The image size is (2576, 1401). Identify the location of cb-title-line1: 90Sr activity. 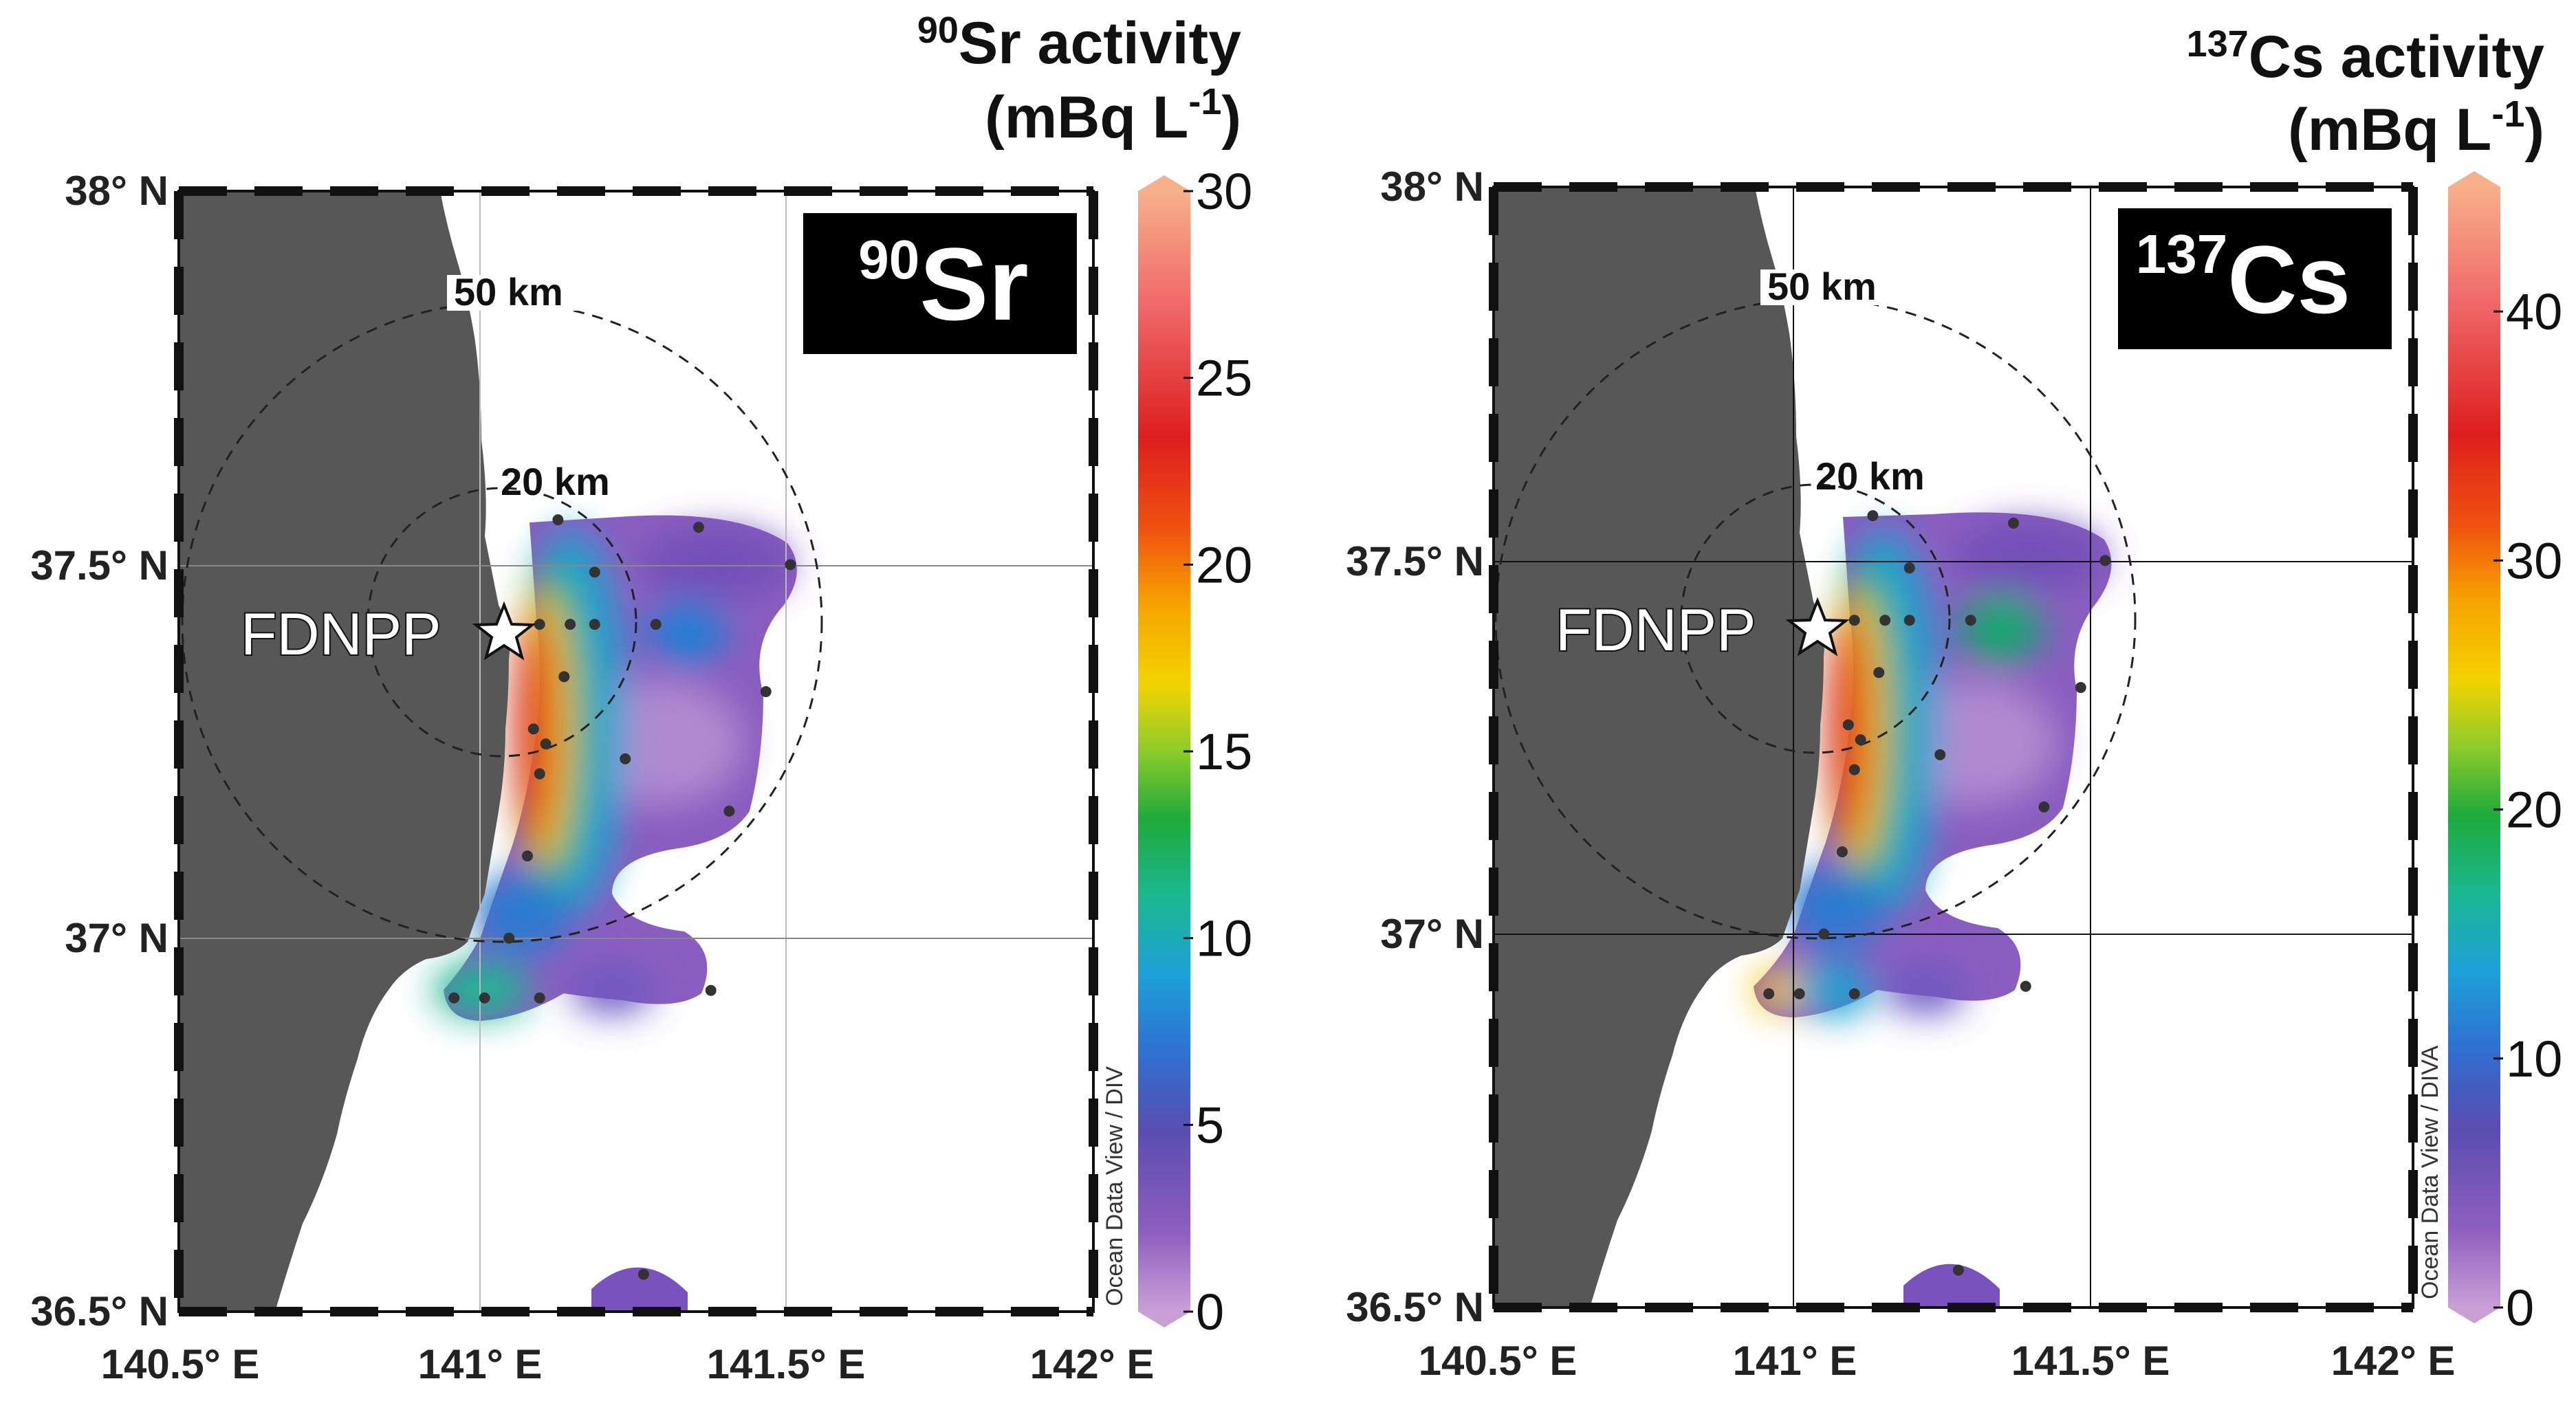
(1079, 43).